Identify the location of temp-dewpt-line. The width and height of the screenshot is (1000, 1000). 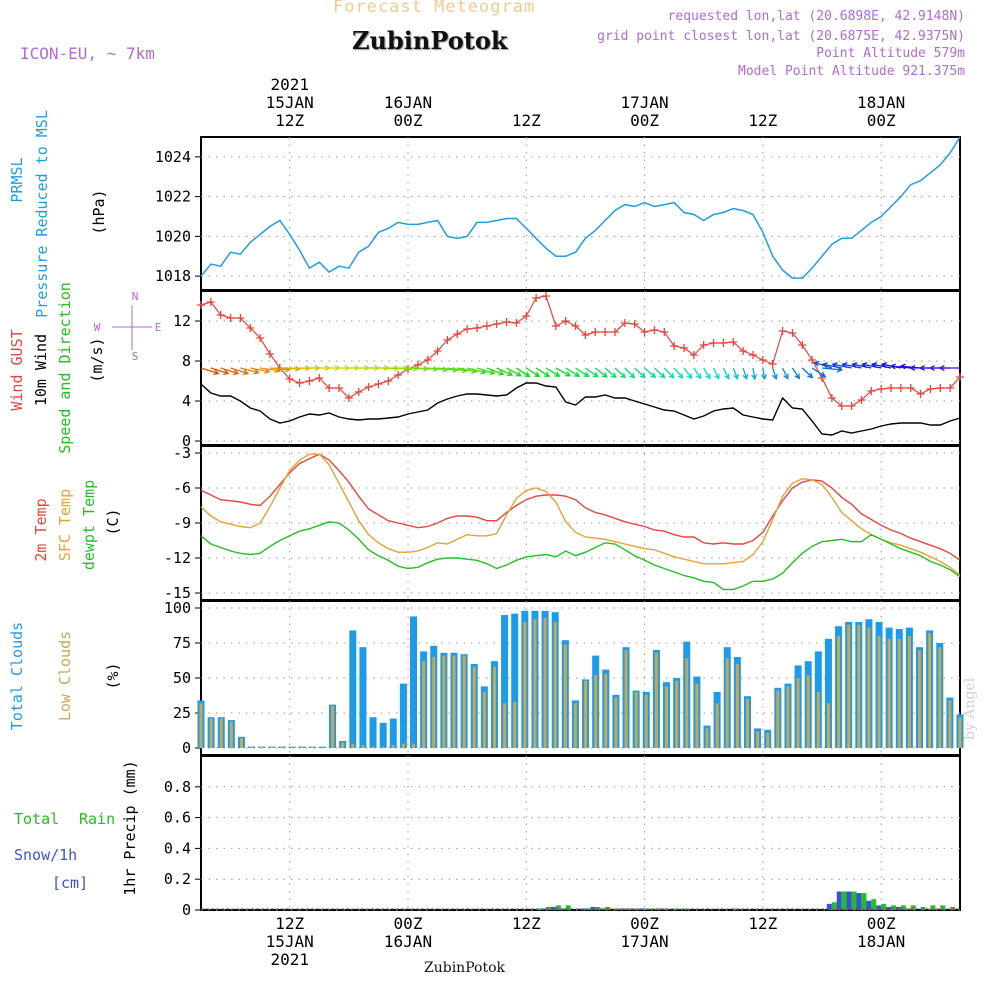
(580, 556).